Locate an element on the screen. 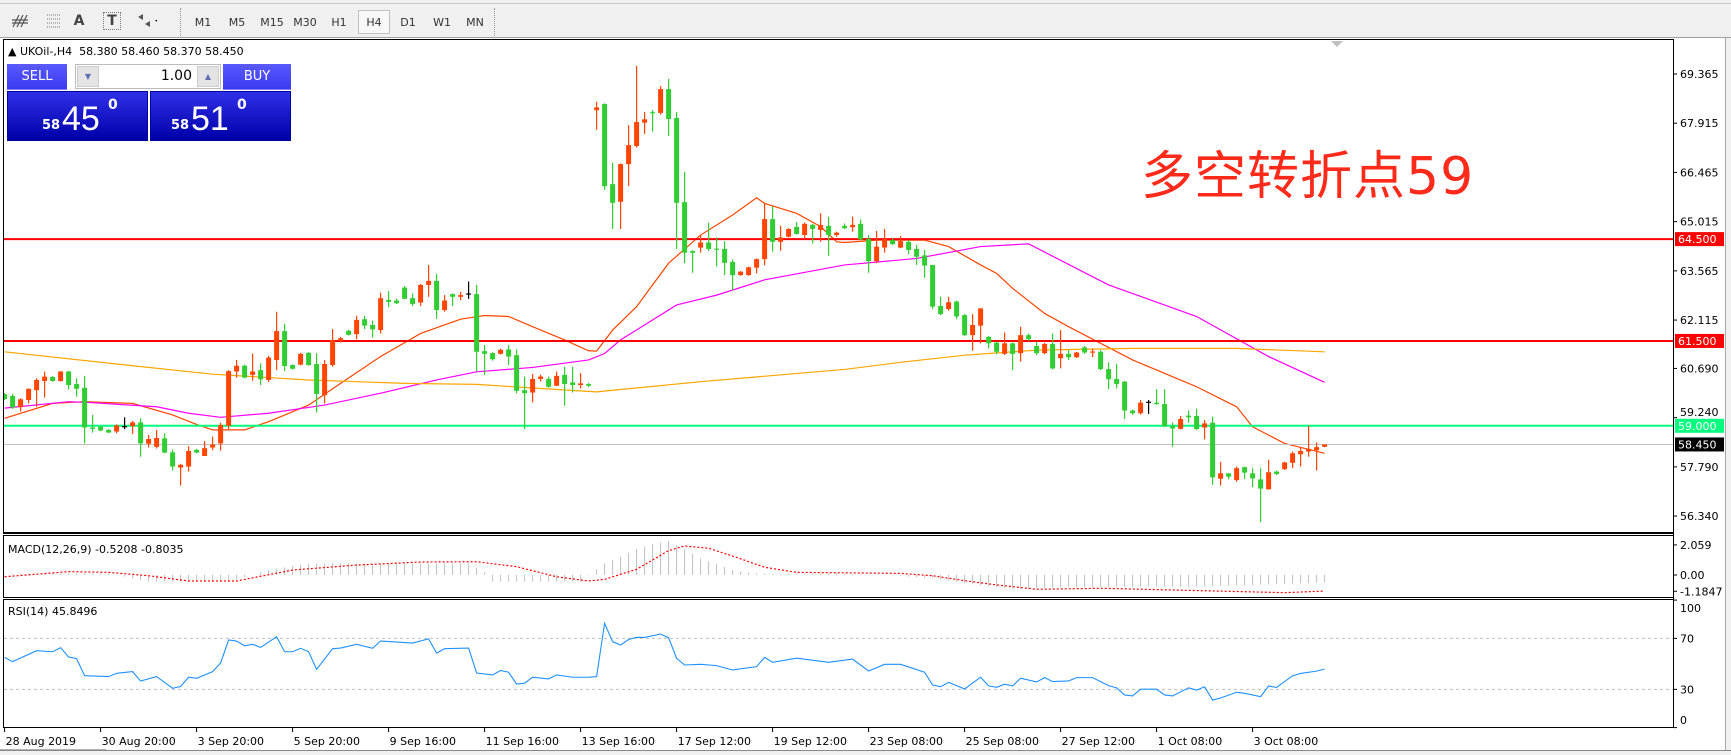  buy-button: BUY is located at coordinates (257, 77).